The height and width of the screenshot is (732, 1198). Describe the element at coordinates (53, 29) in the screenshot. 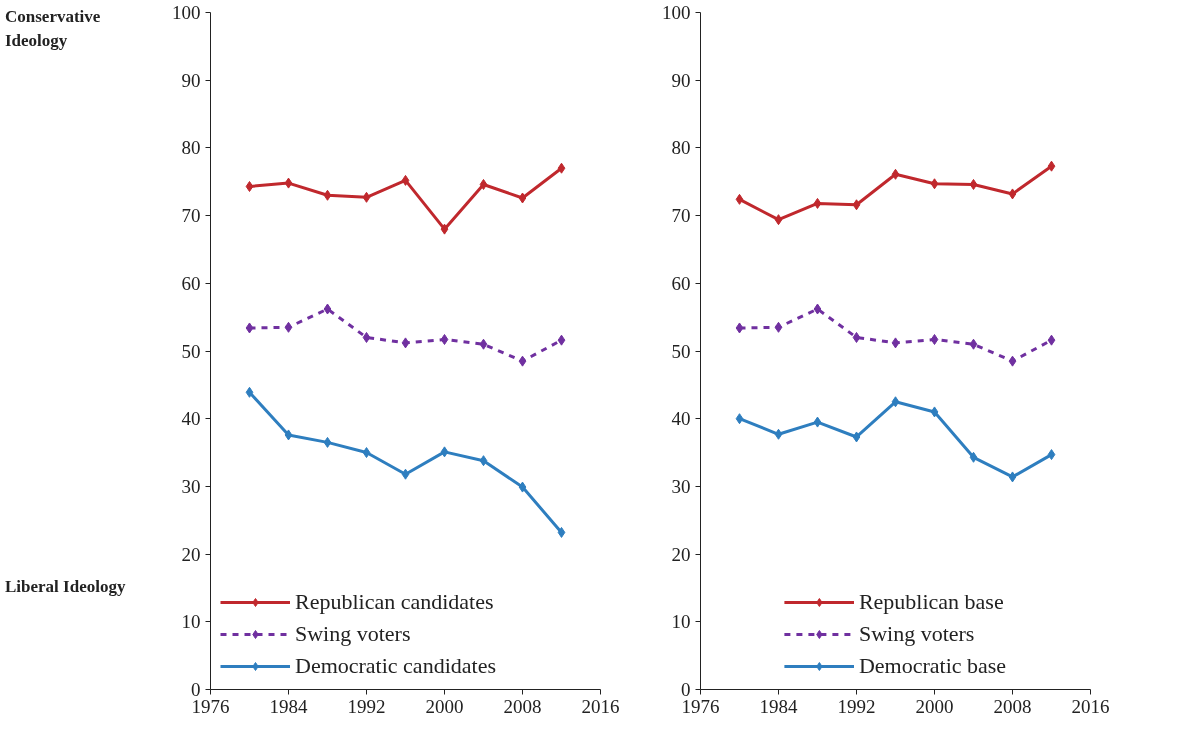

I see `text: Conservative Ideology` at that location.